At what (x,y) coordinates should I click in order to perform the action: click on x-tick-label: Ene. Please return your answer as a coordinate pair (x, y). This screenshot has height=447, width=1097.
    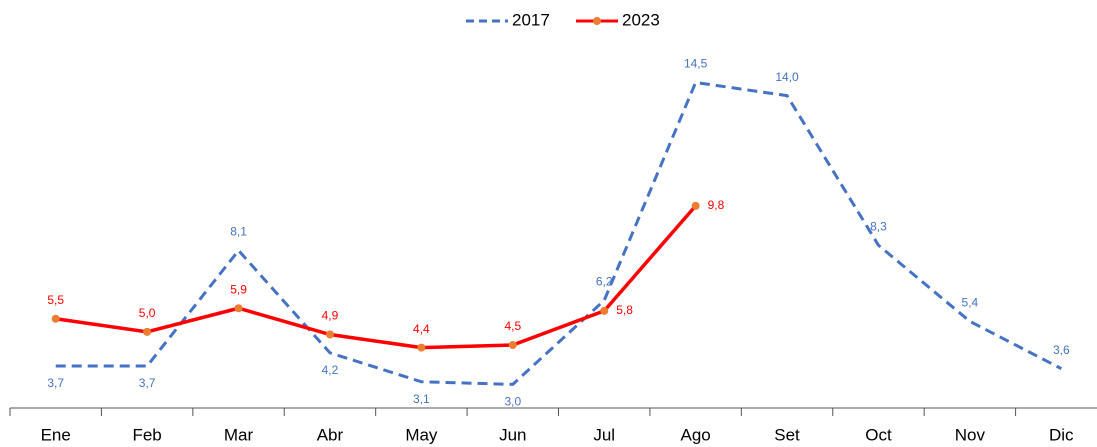
    Looking at the image, I should click on (56, 434).